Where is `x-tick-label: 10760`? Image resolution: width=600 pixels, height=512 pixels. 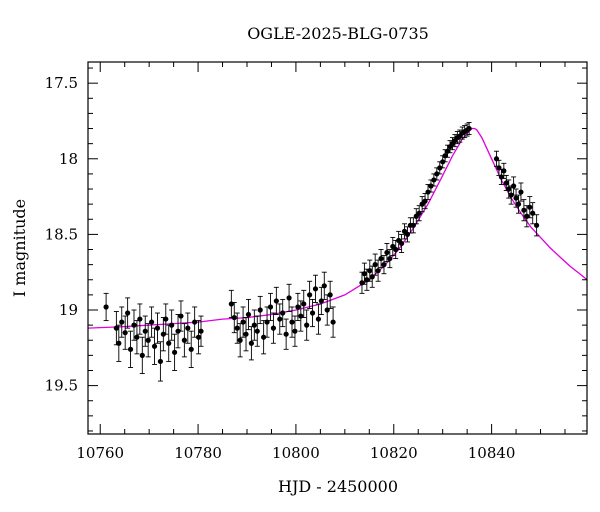 x-tick-label: 10760 is located at coordinates (100, 453).